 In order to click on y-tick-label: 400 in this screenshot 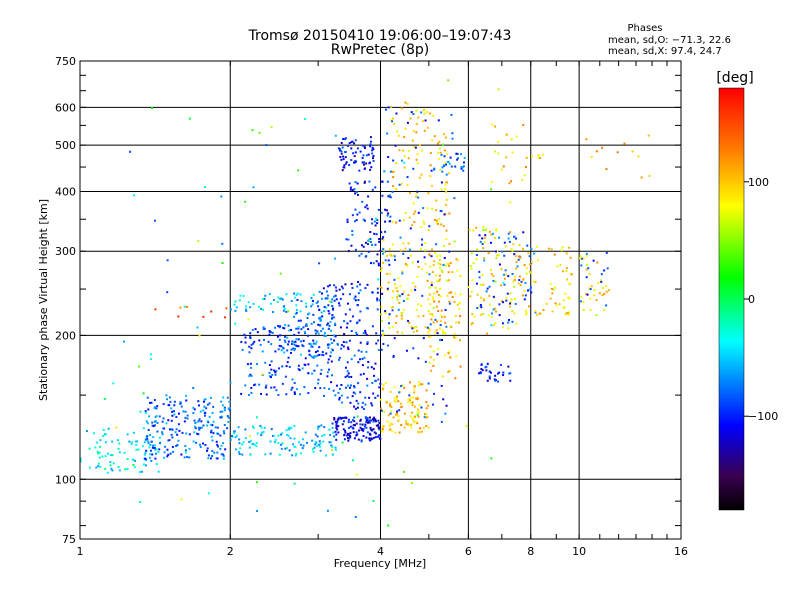, I will do `click(65, 191)`.